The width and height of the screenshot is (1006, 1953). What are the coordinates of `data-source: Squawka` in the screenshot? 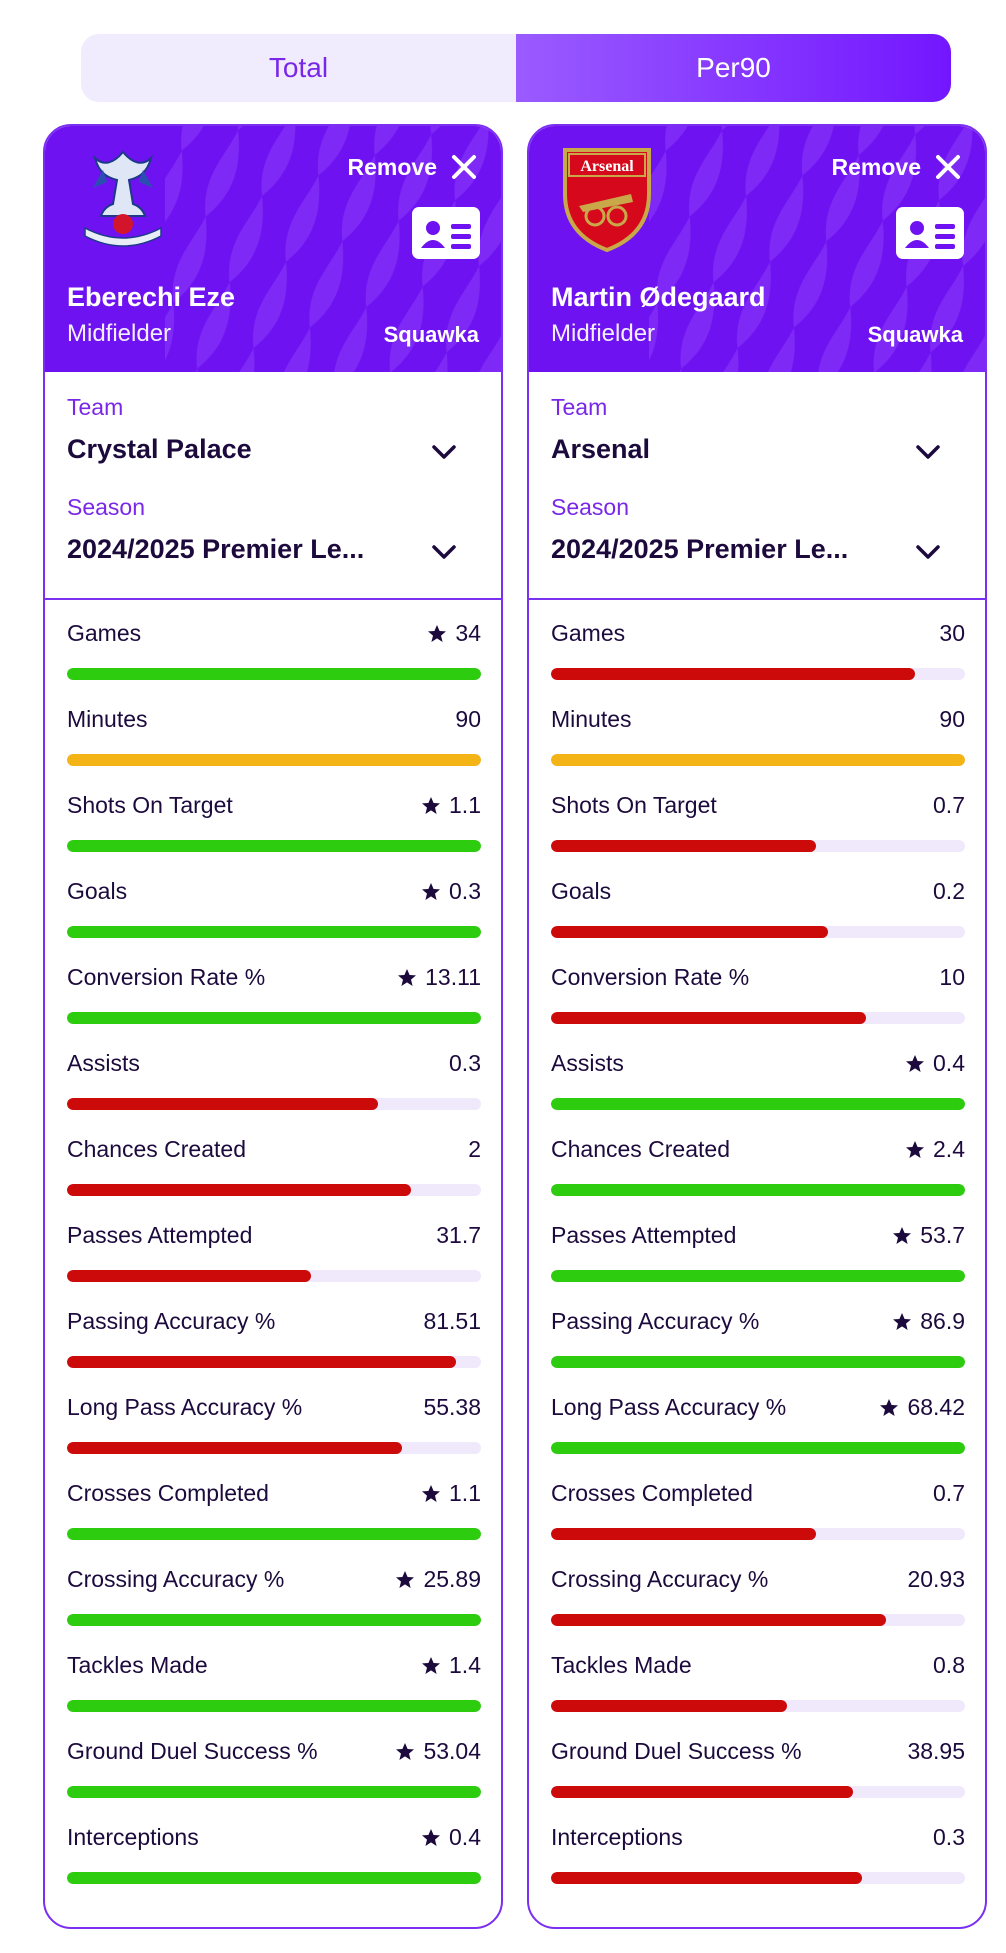 It's located at (431, 334).